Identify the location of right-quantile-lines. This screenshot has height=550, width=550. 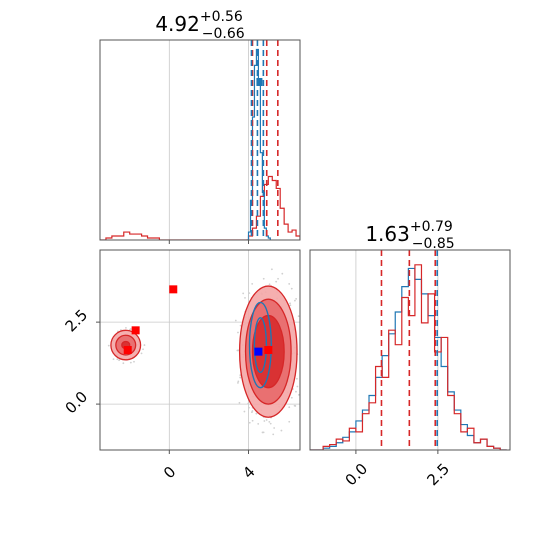
(409, 350).